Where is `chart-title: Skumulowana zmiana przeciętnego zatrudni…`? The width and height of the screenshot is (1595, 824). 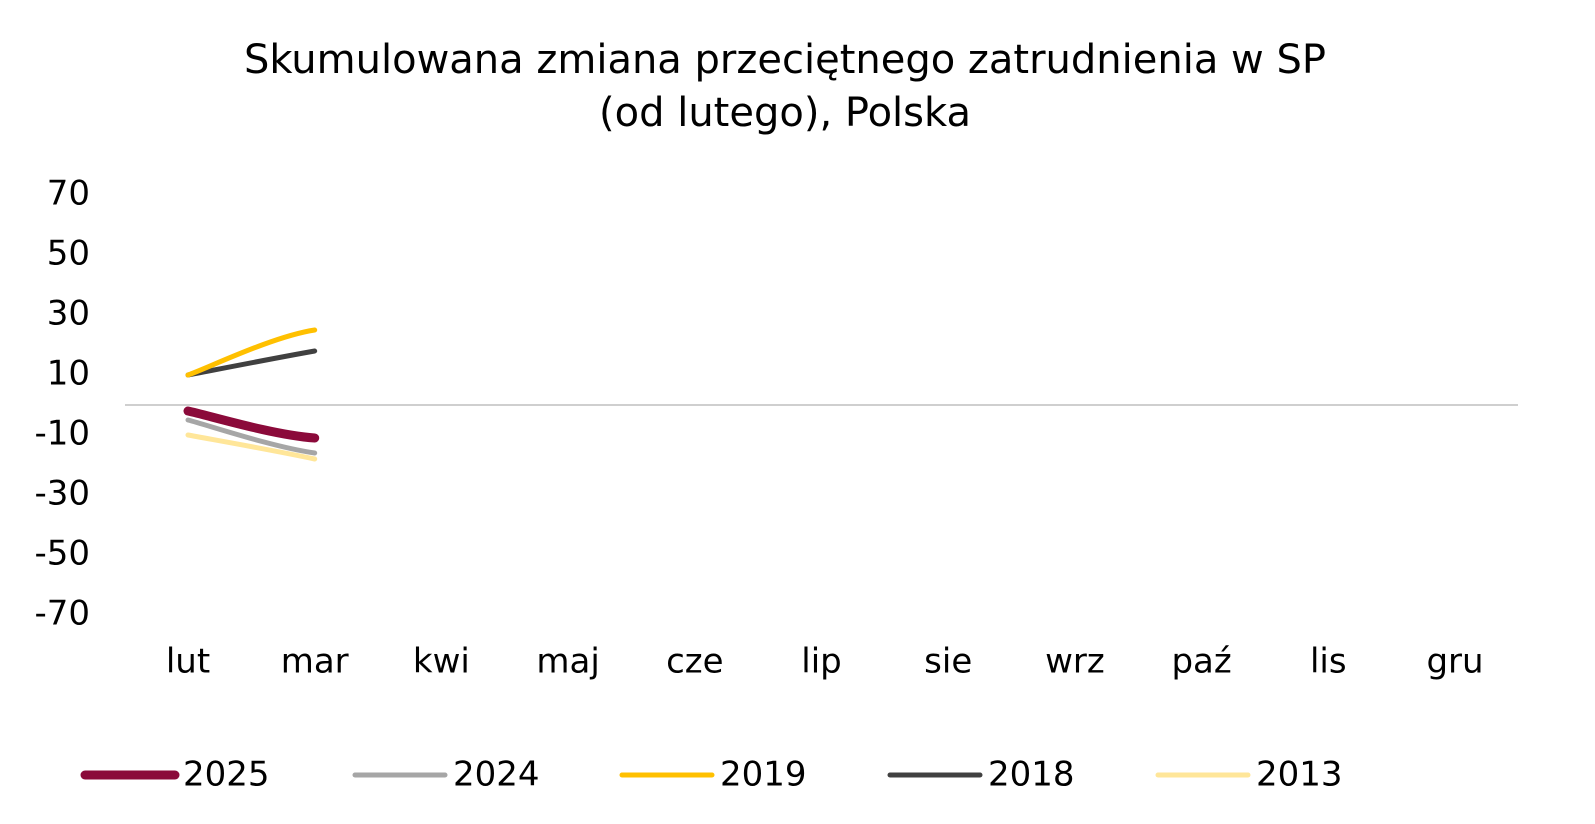 chart-title: Skumulowana zmiana przeciętnego zatrudni… is located at coordinates (785, 60).